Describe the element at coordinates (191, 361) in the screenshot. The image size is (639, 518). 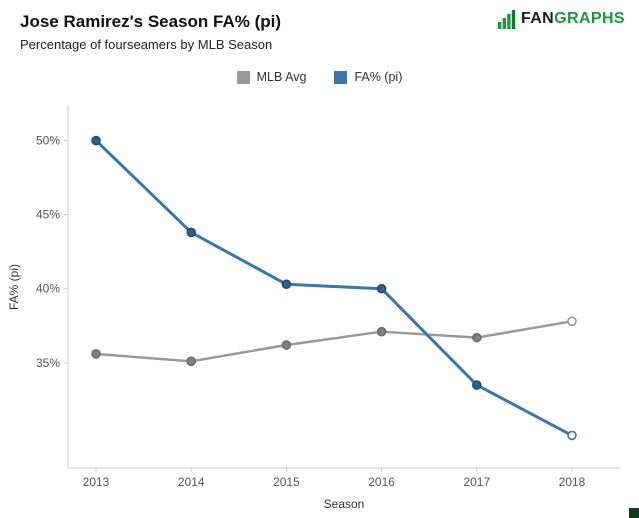
I see `data-point-mlb-avg-2014` at that location.